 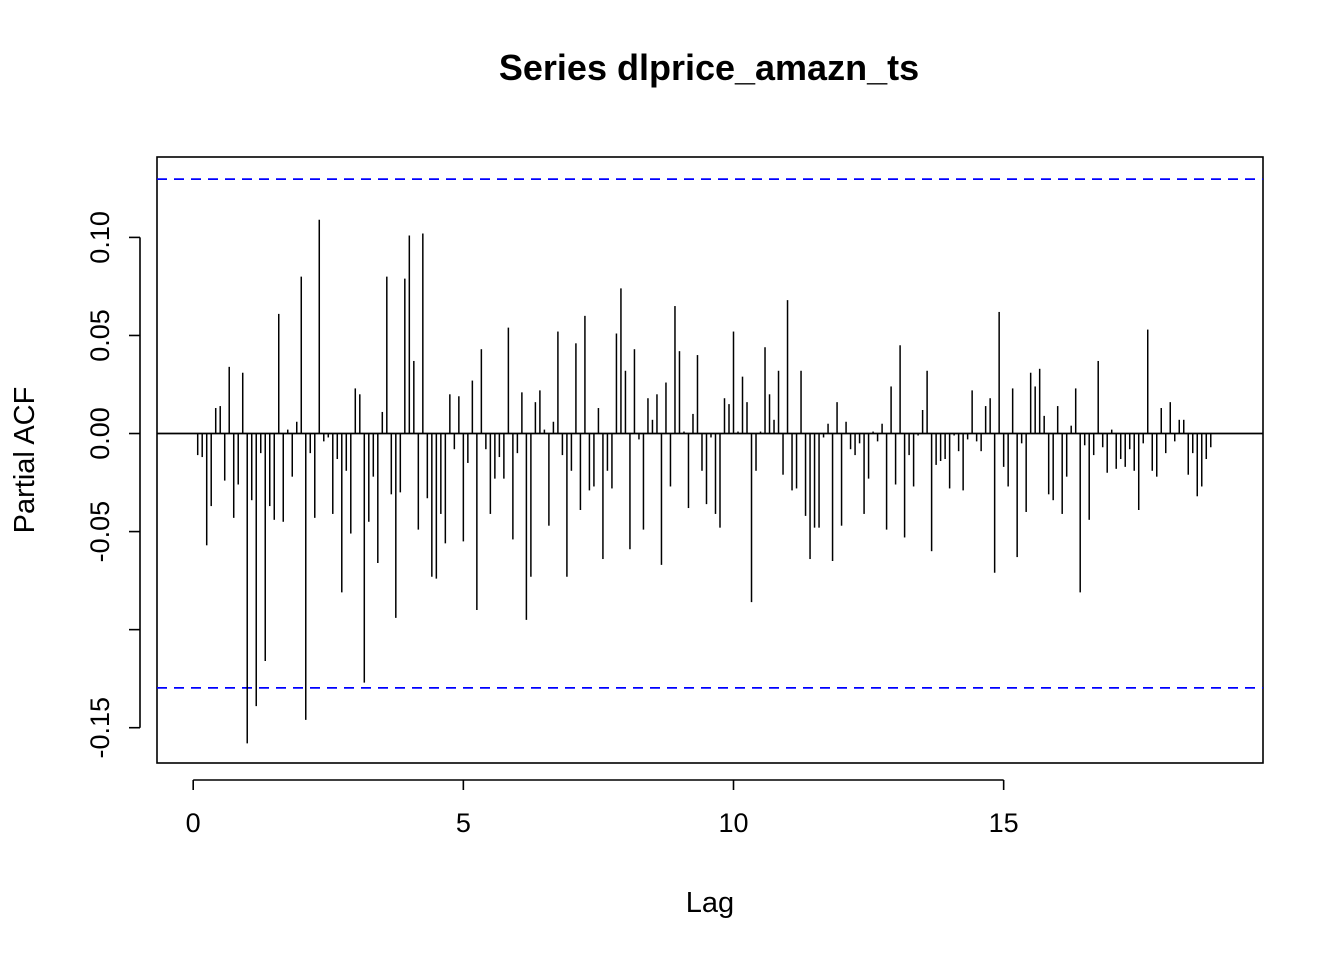 I want to click on x-axis: 0 5 10 15, so click(x=602, y=808).